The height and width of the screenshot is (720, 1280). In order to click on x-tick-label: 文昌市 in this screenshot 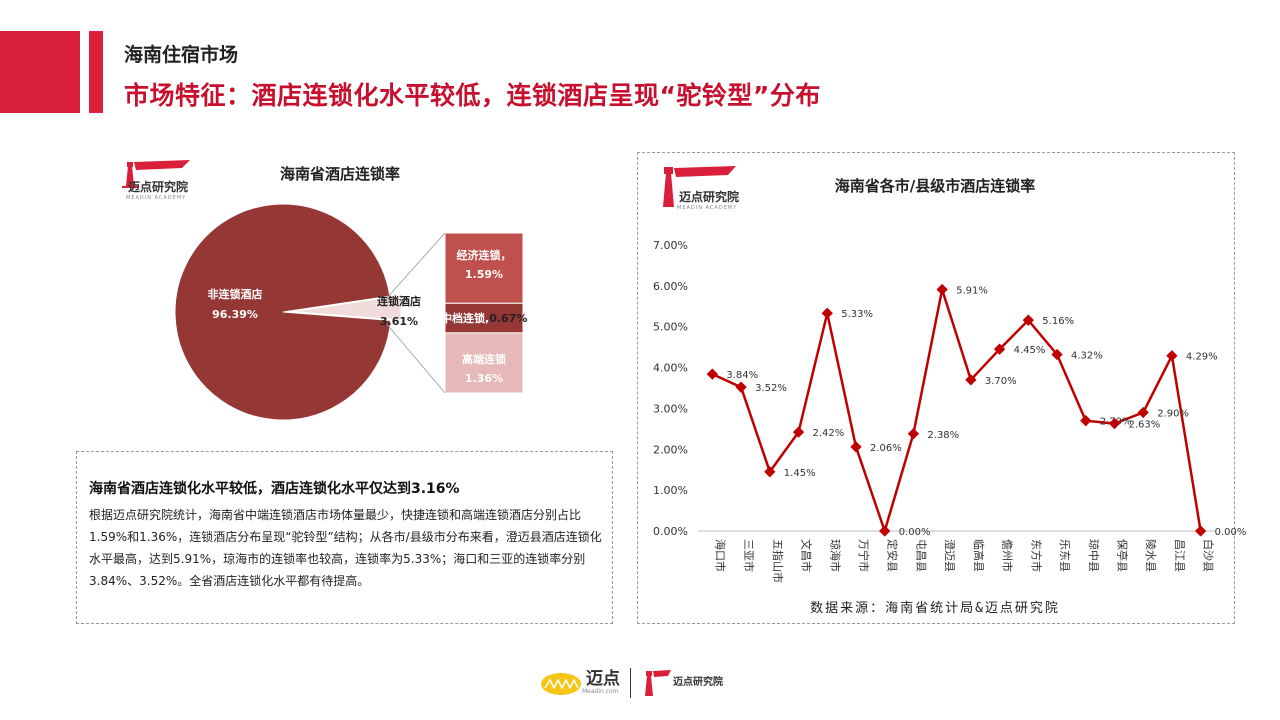, I will do `click(807, 555)`.